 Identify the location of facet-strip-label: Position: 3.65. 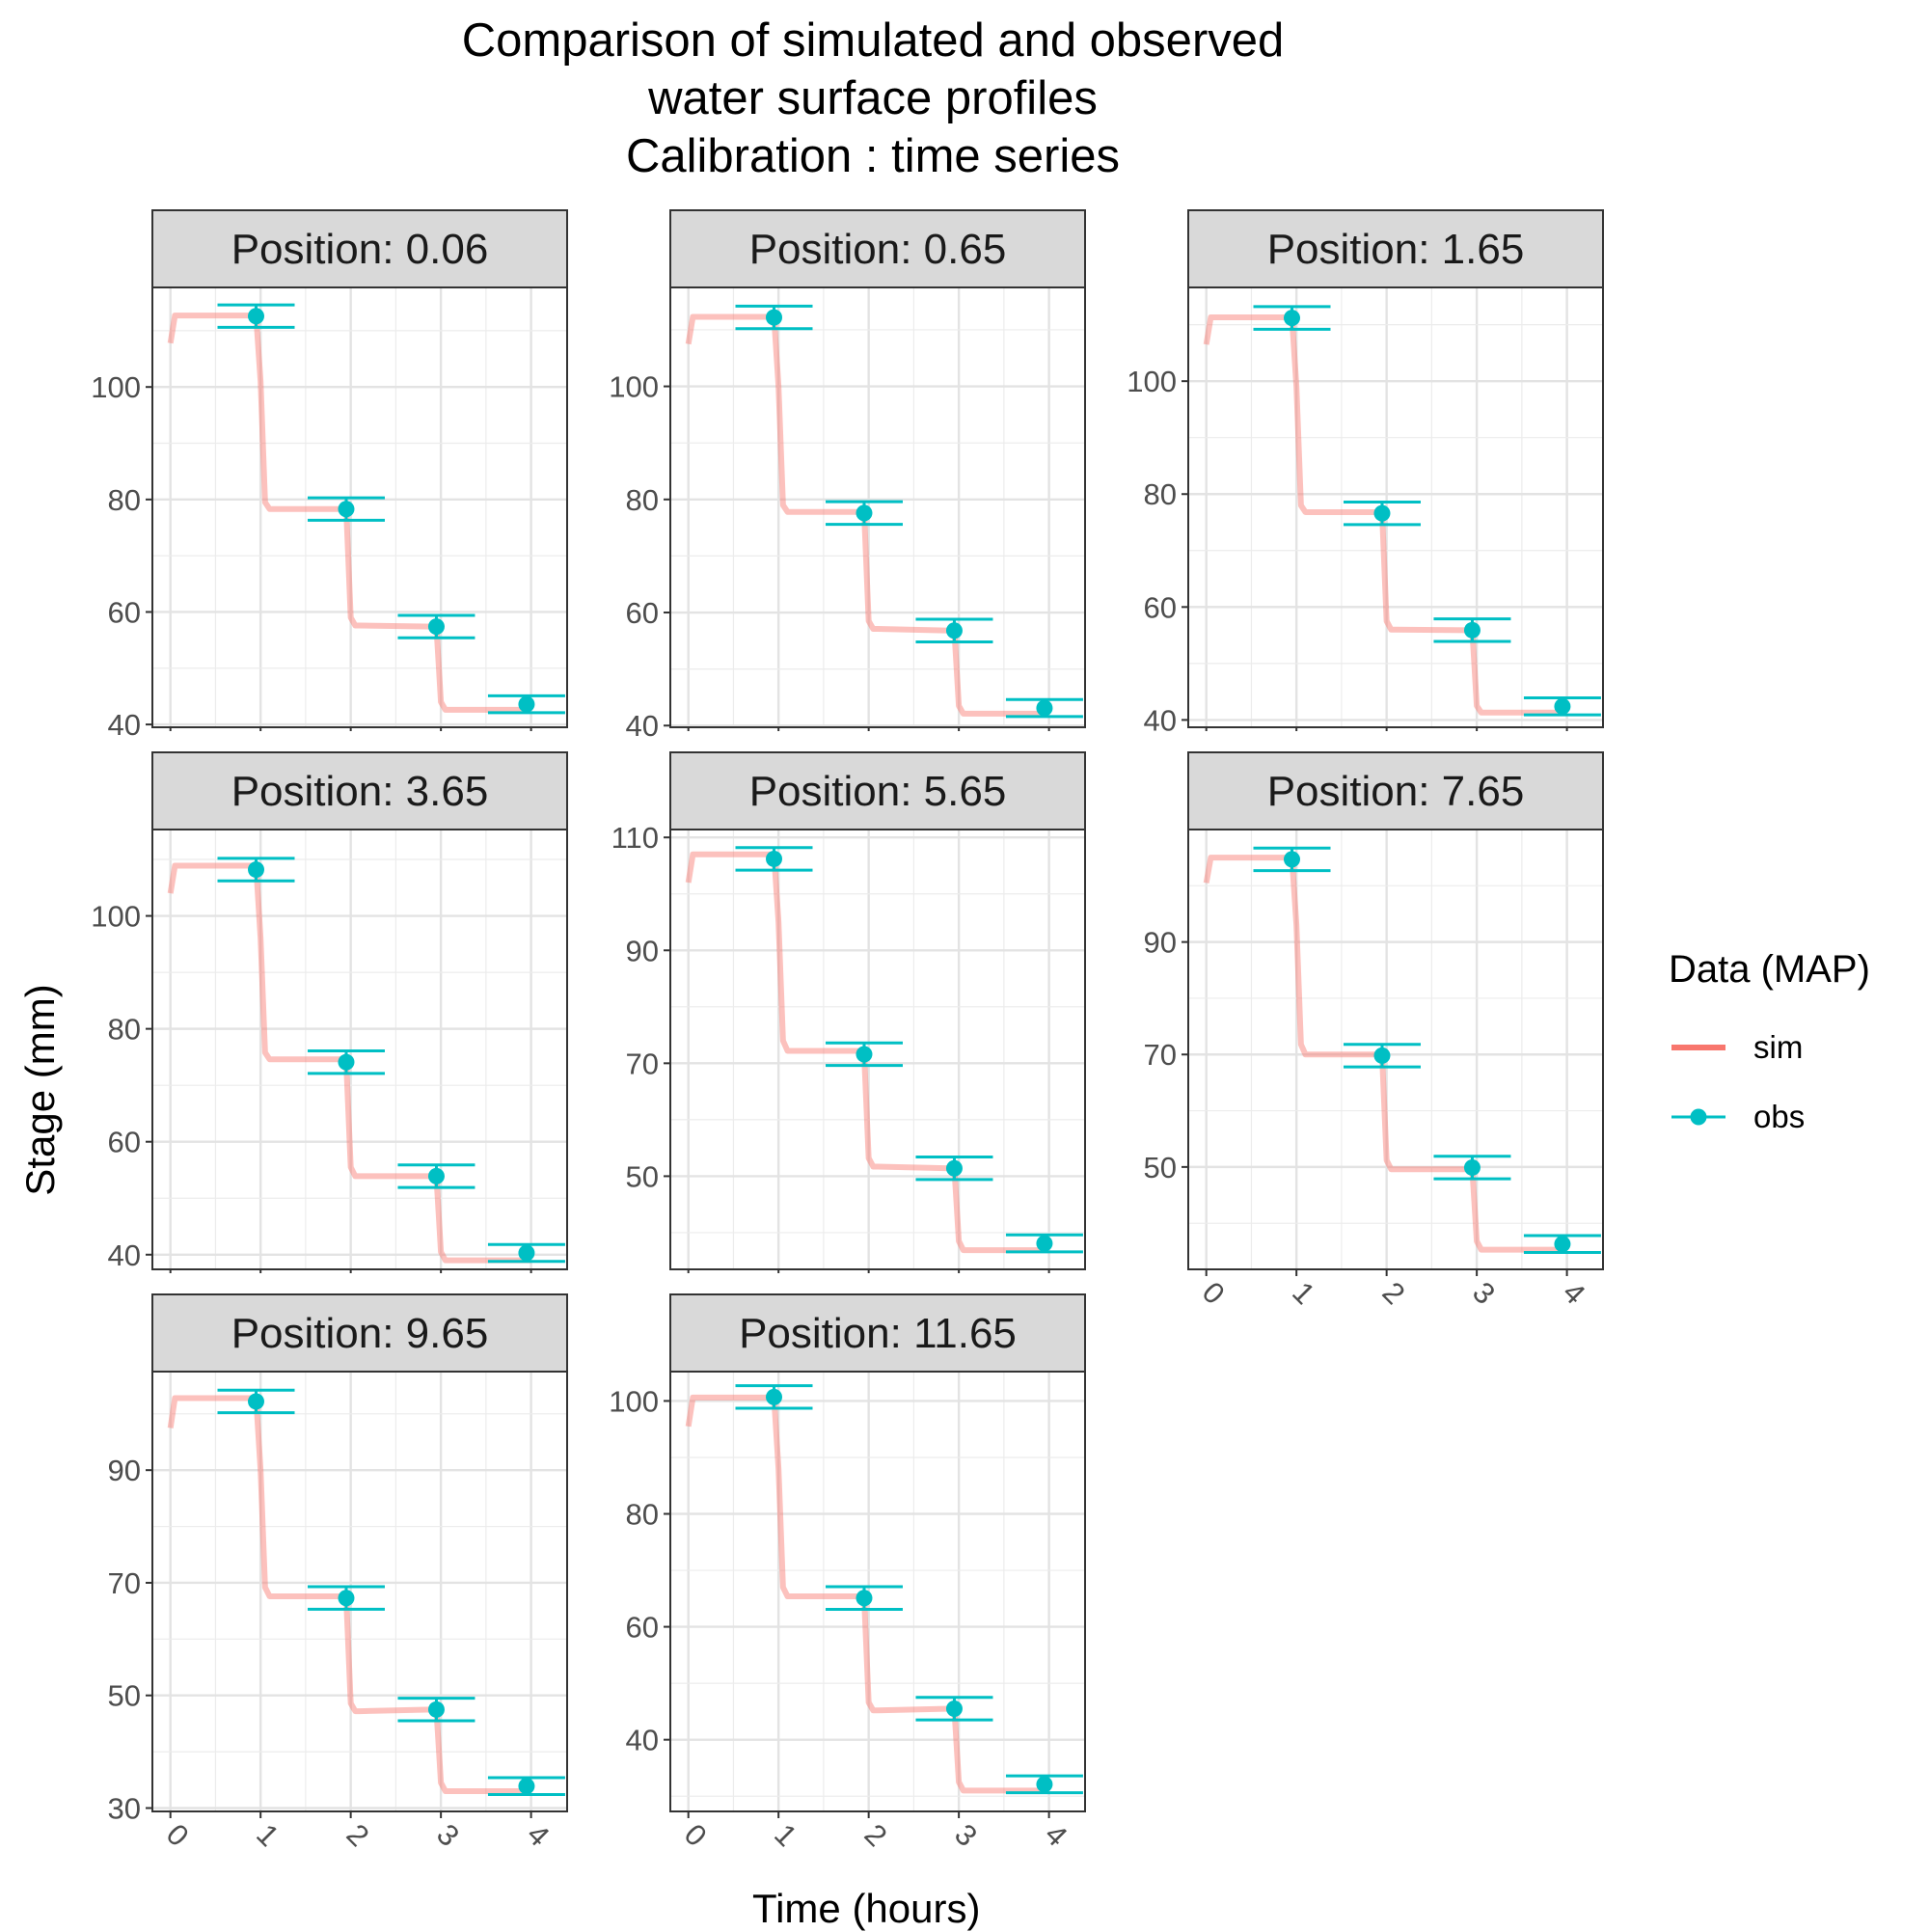
(360, 791).